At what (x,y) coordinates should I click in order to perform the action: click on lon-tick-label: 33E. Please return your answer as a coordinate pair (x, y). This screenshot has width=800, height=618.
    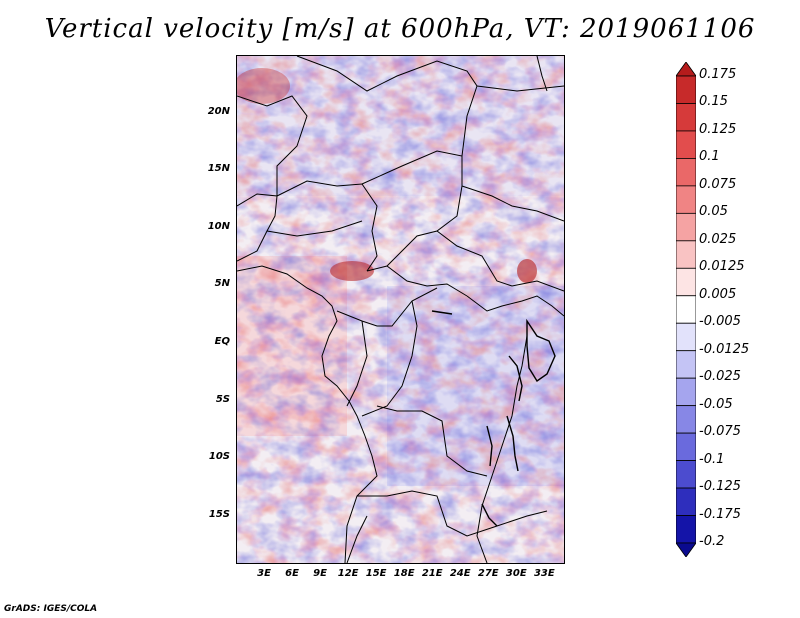
    Looking at the image, I should click on (544, 573).